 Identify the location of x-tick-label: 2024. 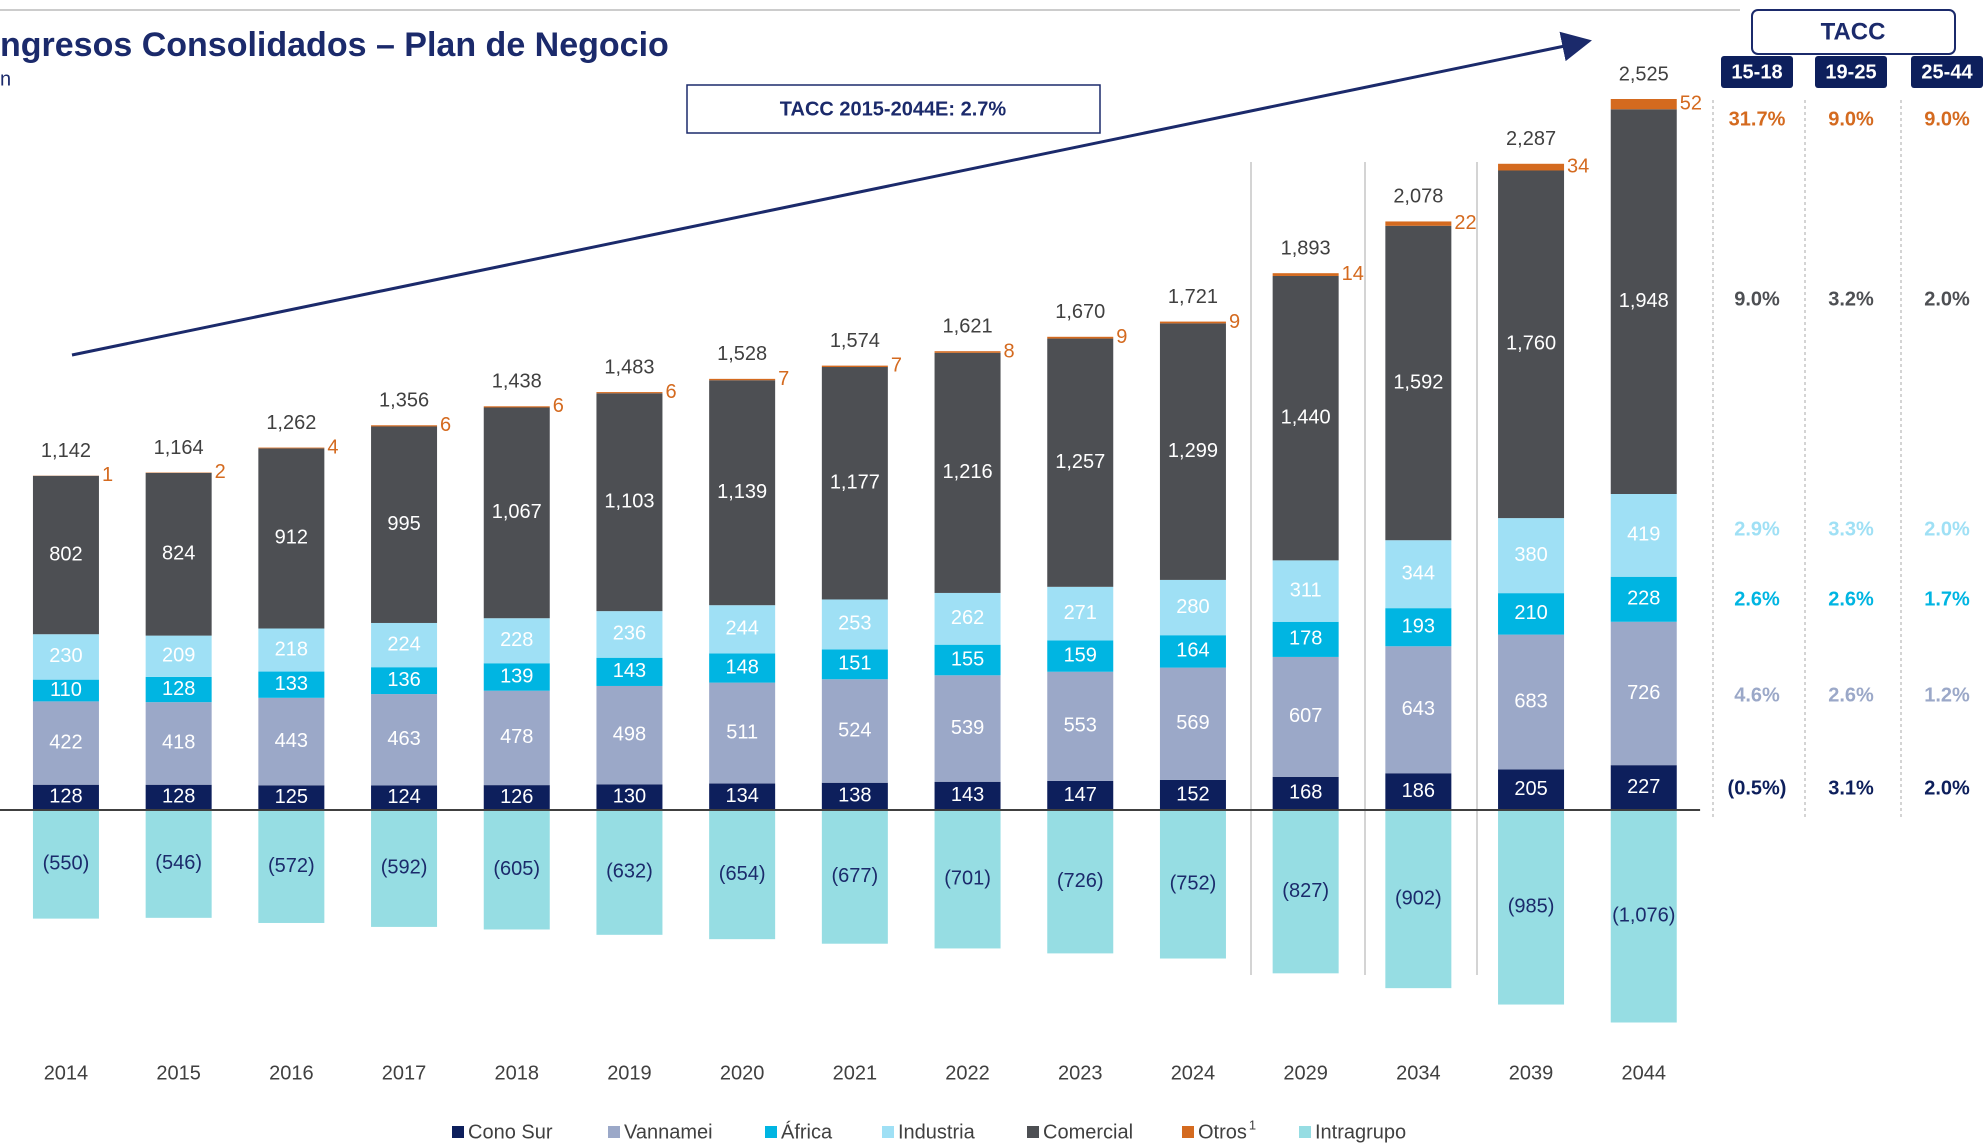
(1193, 1073).